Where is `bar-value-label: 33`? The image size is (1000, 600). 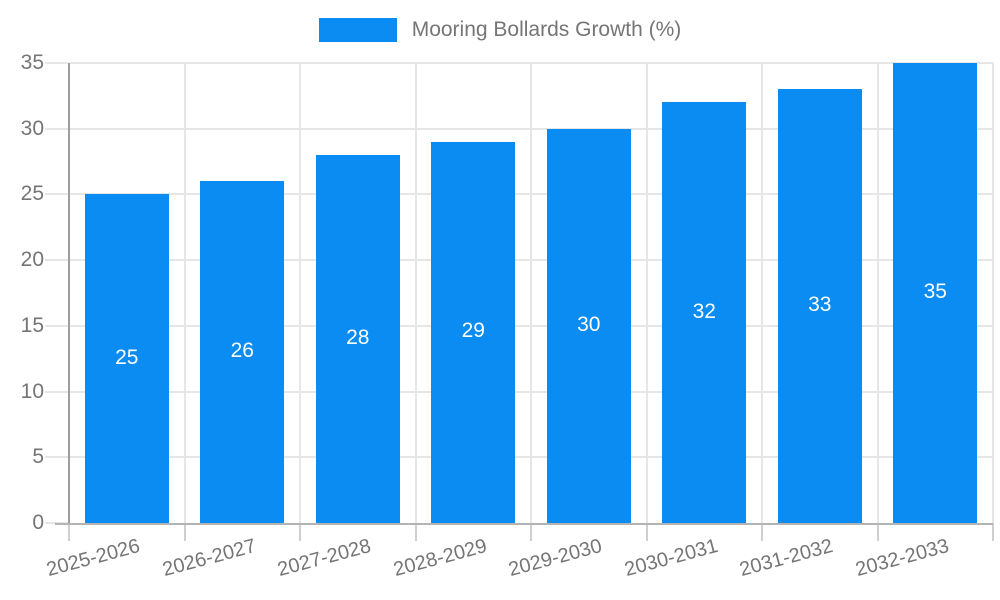 bar-value-label: 33 is located at coordinates (820, 305).